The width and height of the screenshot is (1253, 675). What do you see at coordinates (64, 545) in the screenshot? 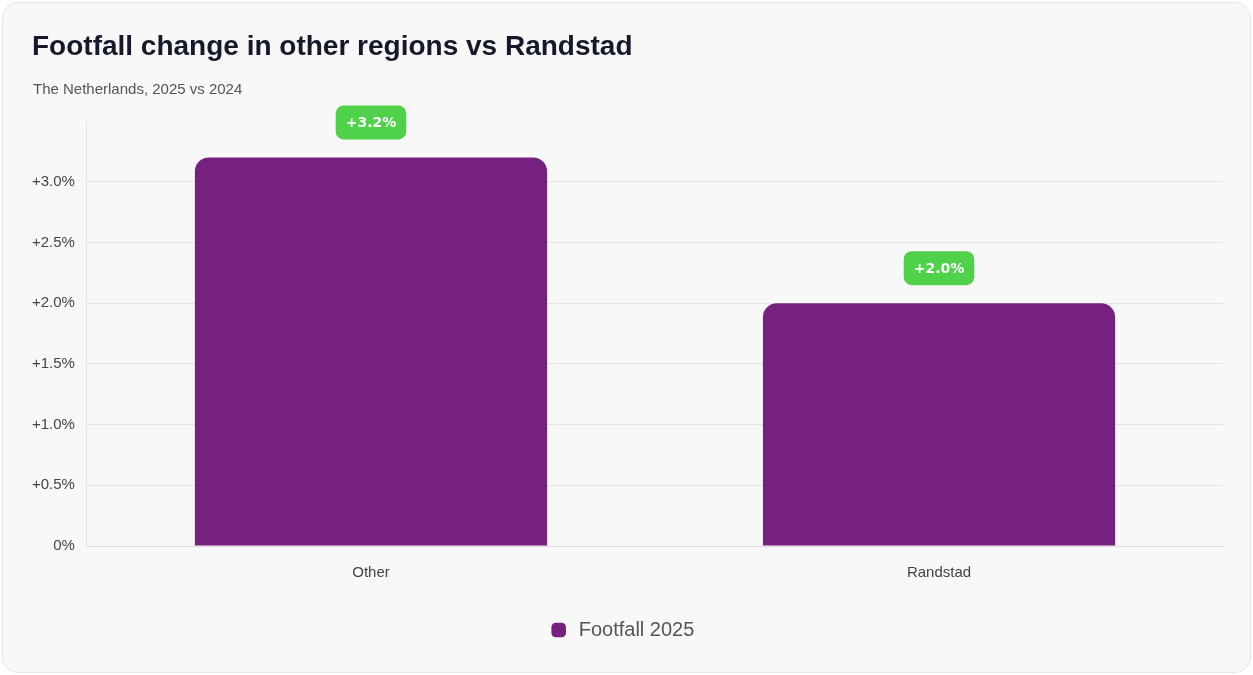
I see `y-tick-label: 0%` at bounding box center [64, 545].